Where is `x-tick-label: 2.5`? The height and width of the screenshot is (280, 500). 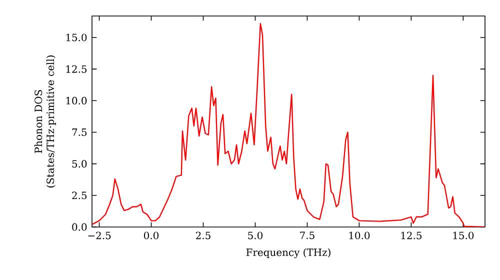 x-tick-label: 2.5 is located at coordinates (203, 236).